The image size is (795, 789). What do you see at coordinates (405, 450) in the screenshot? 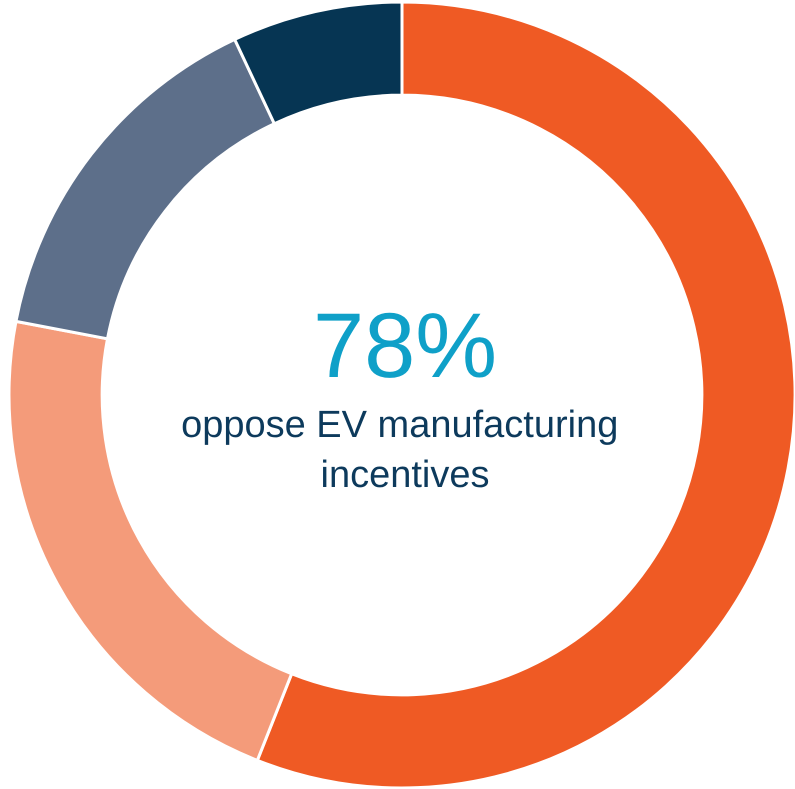
I see `text: oppose EV manufacturing incentives` at bounding box center [405, 450].